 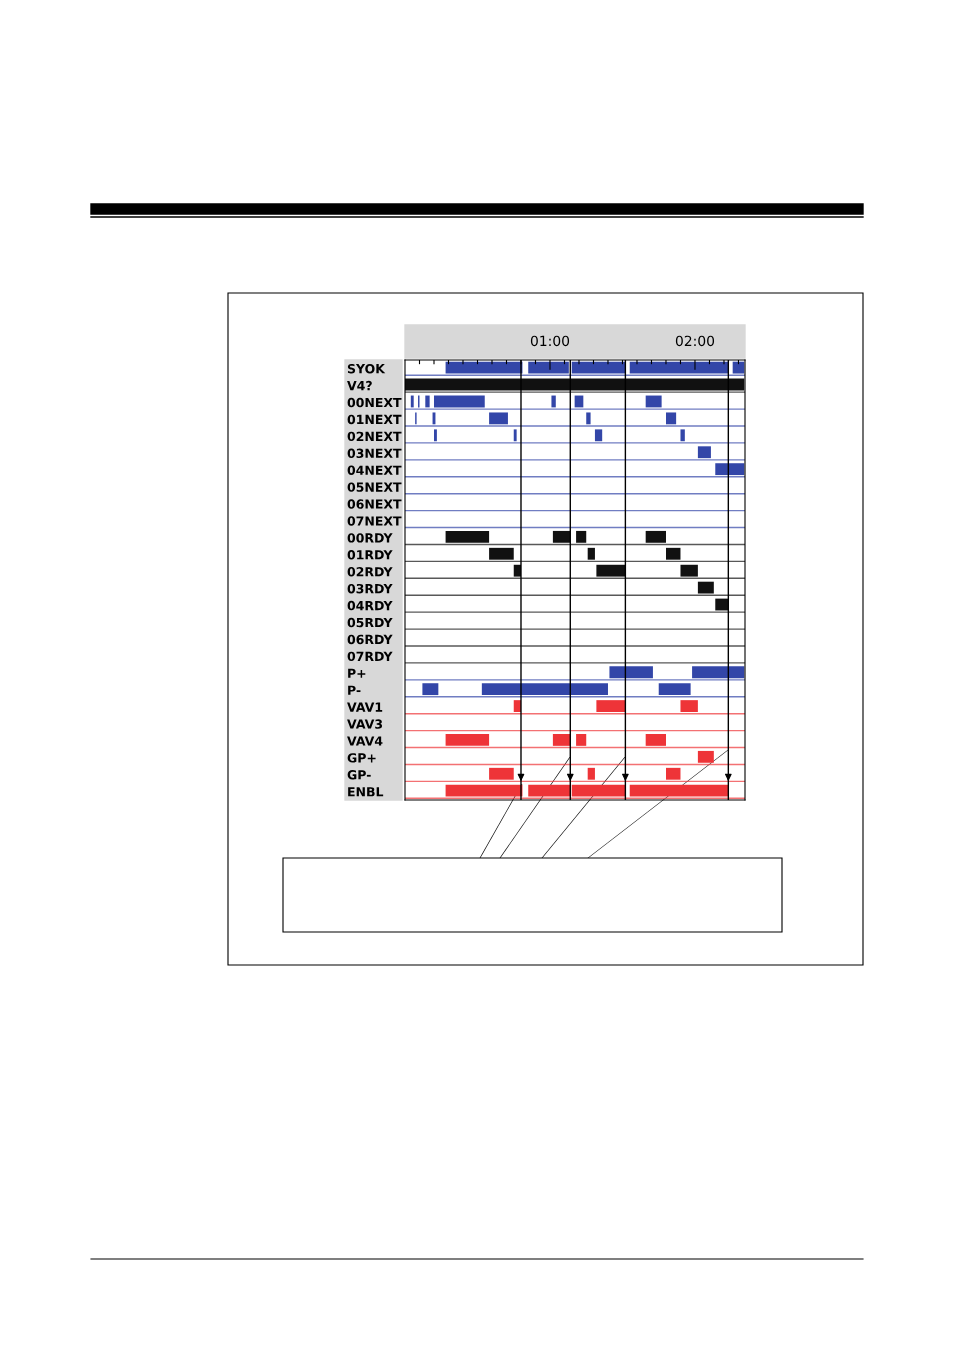 I want to click on y-tick-label: GP-, so click(x=359, y=775).